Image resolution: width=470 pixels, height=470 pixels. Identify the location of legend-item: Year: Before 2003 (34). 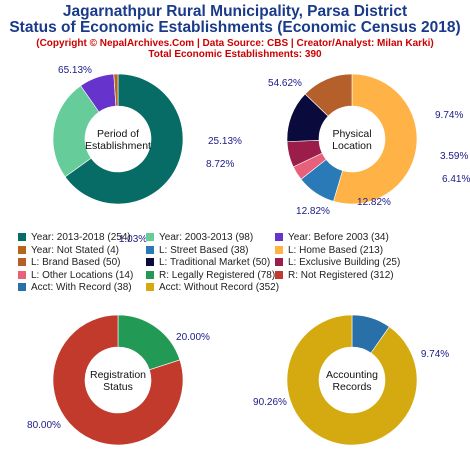
(332, 237).